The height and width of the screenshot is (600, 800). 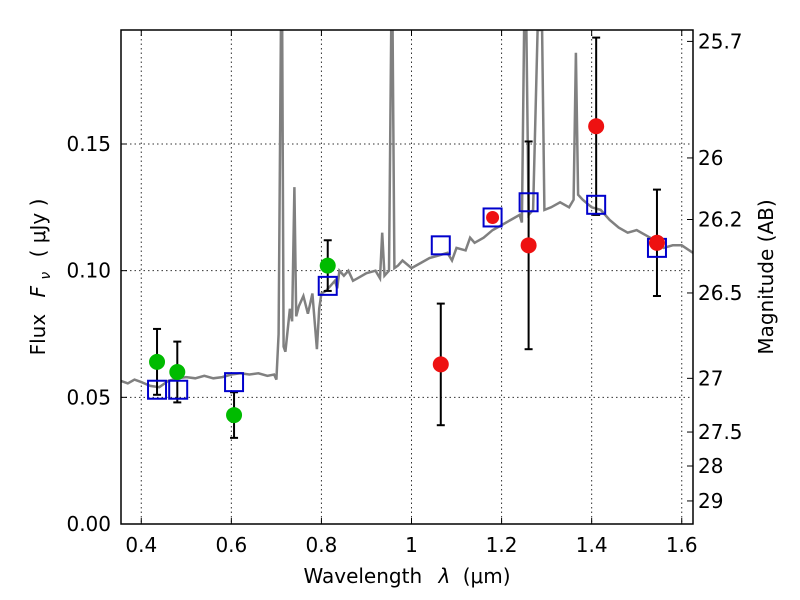 I want to click on x-axis-label: Wavelength, so click(x=362, y=576).